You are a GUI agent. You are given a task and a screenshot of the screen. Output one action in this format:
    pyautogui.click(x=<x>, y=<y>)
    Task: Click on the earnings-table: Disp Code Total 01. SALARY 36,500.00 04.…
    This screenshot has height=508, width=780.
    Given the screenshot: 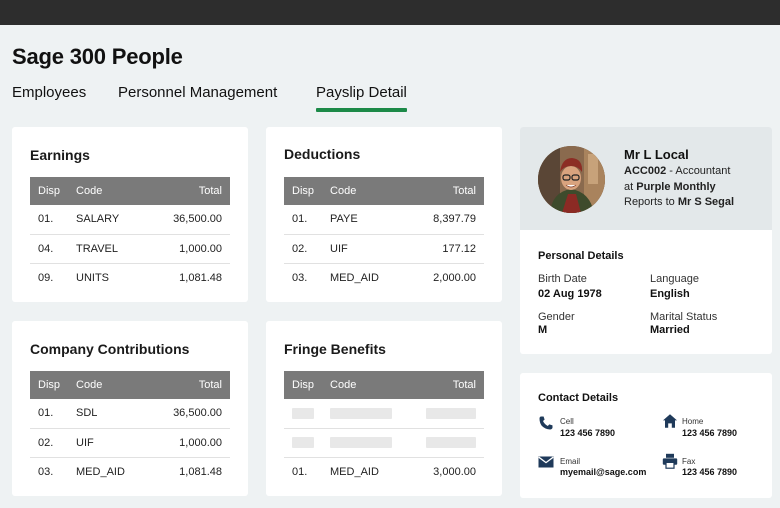 What is the action you would take?
    pyautogui.click(x=130, y=234)
    